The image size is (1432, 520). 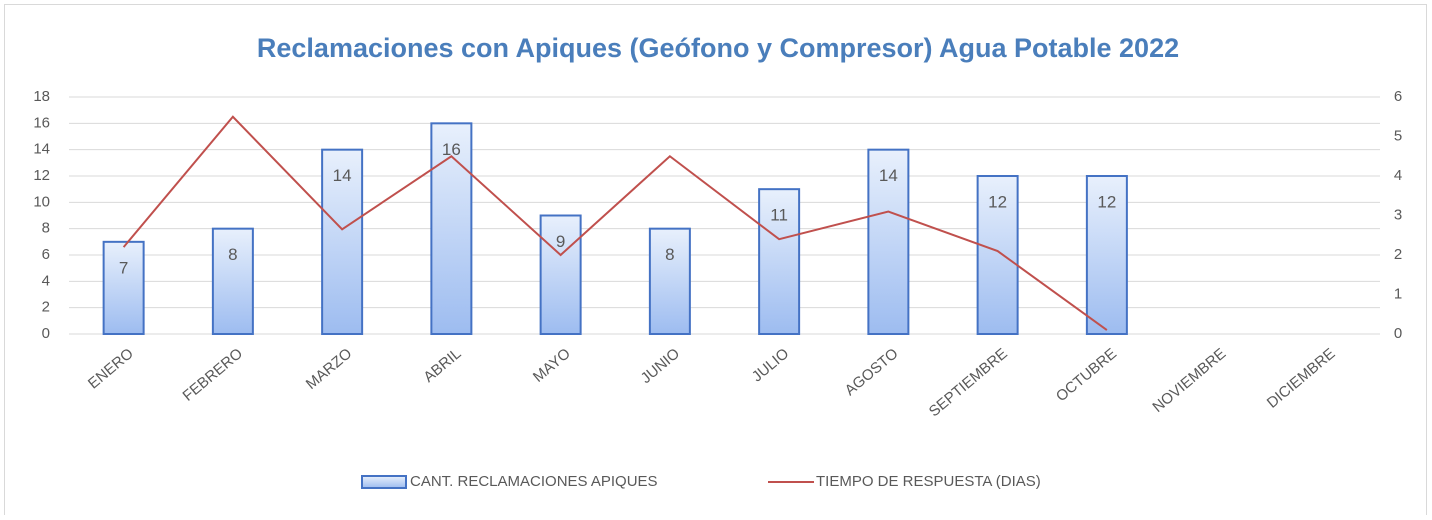 What do you see at coordinates (1398, 96) in the screenshot?
I see `y2-tick-label: 6` at bounding box center [1398, 96].